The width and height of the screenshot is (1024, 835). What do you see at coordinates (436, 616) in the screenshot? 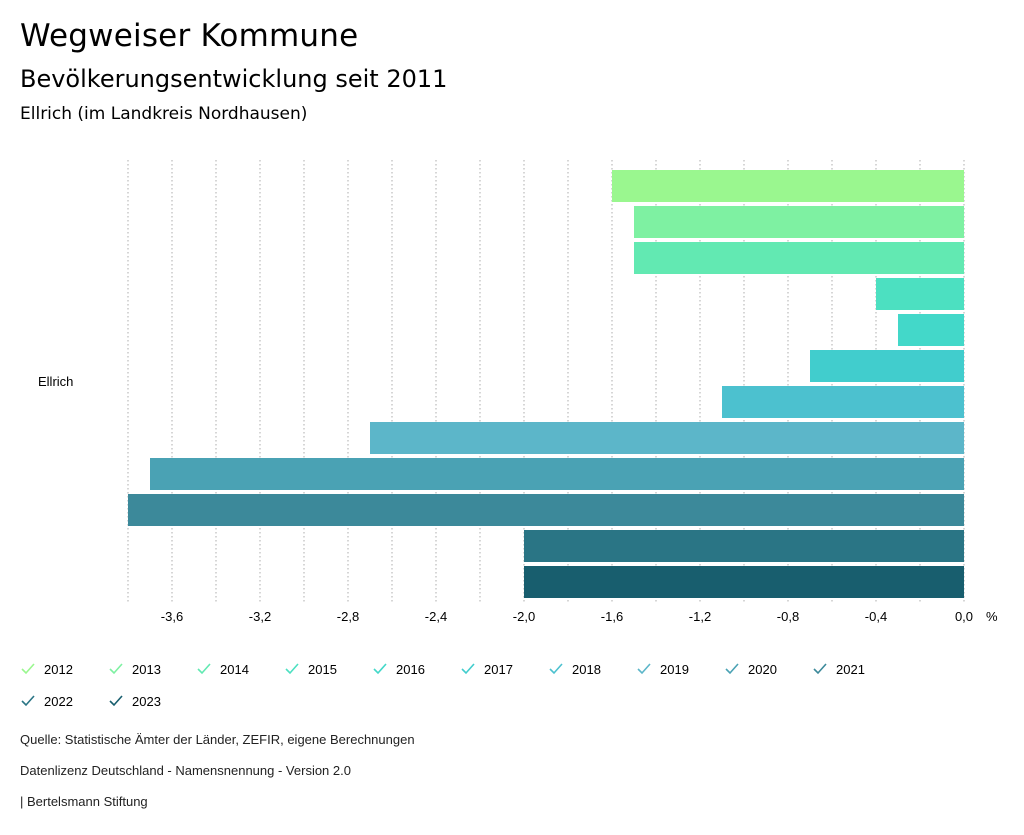
I see `x-tick-label: -2,4` at bounding box center [436, 616].